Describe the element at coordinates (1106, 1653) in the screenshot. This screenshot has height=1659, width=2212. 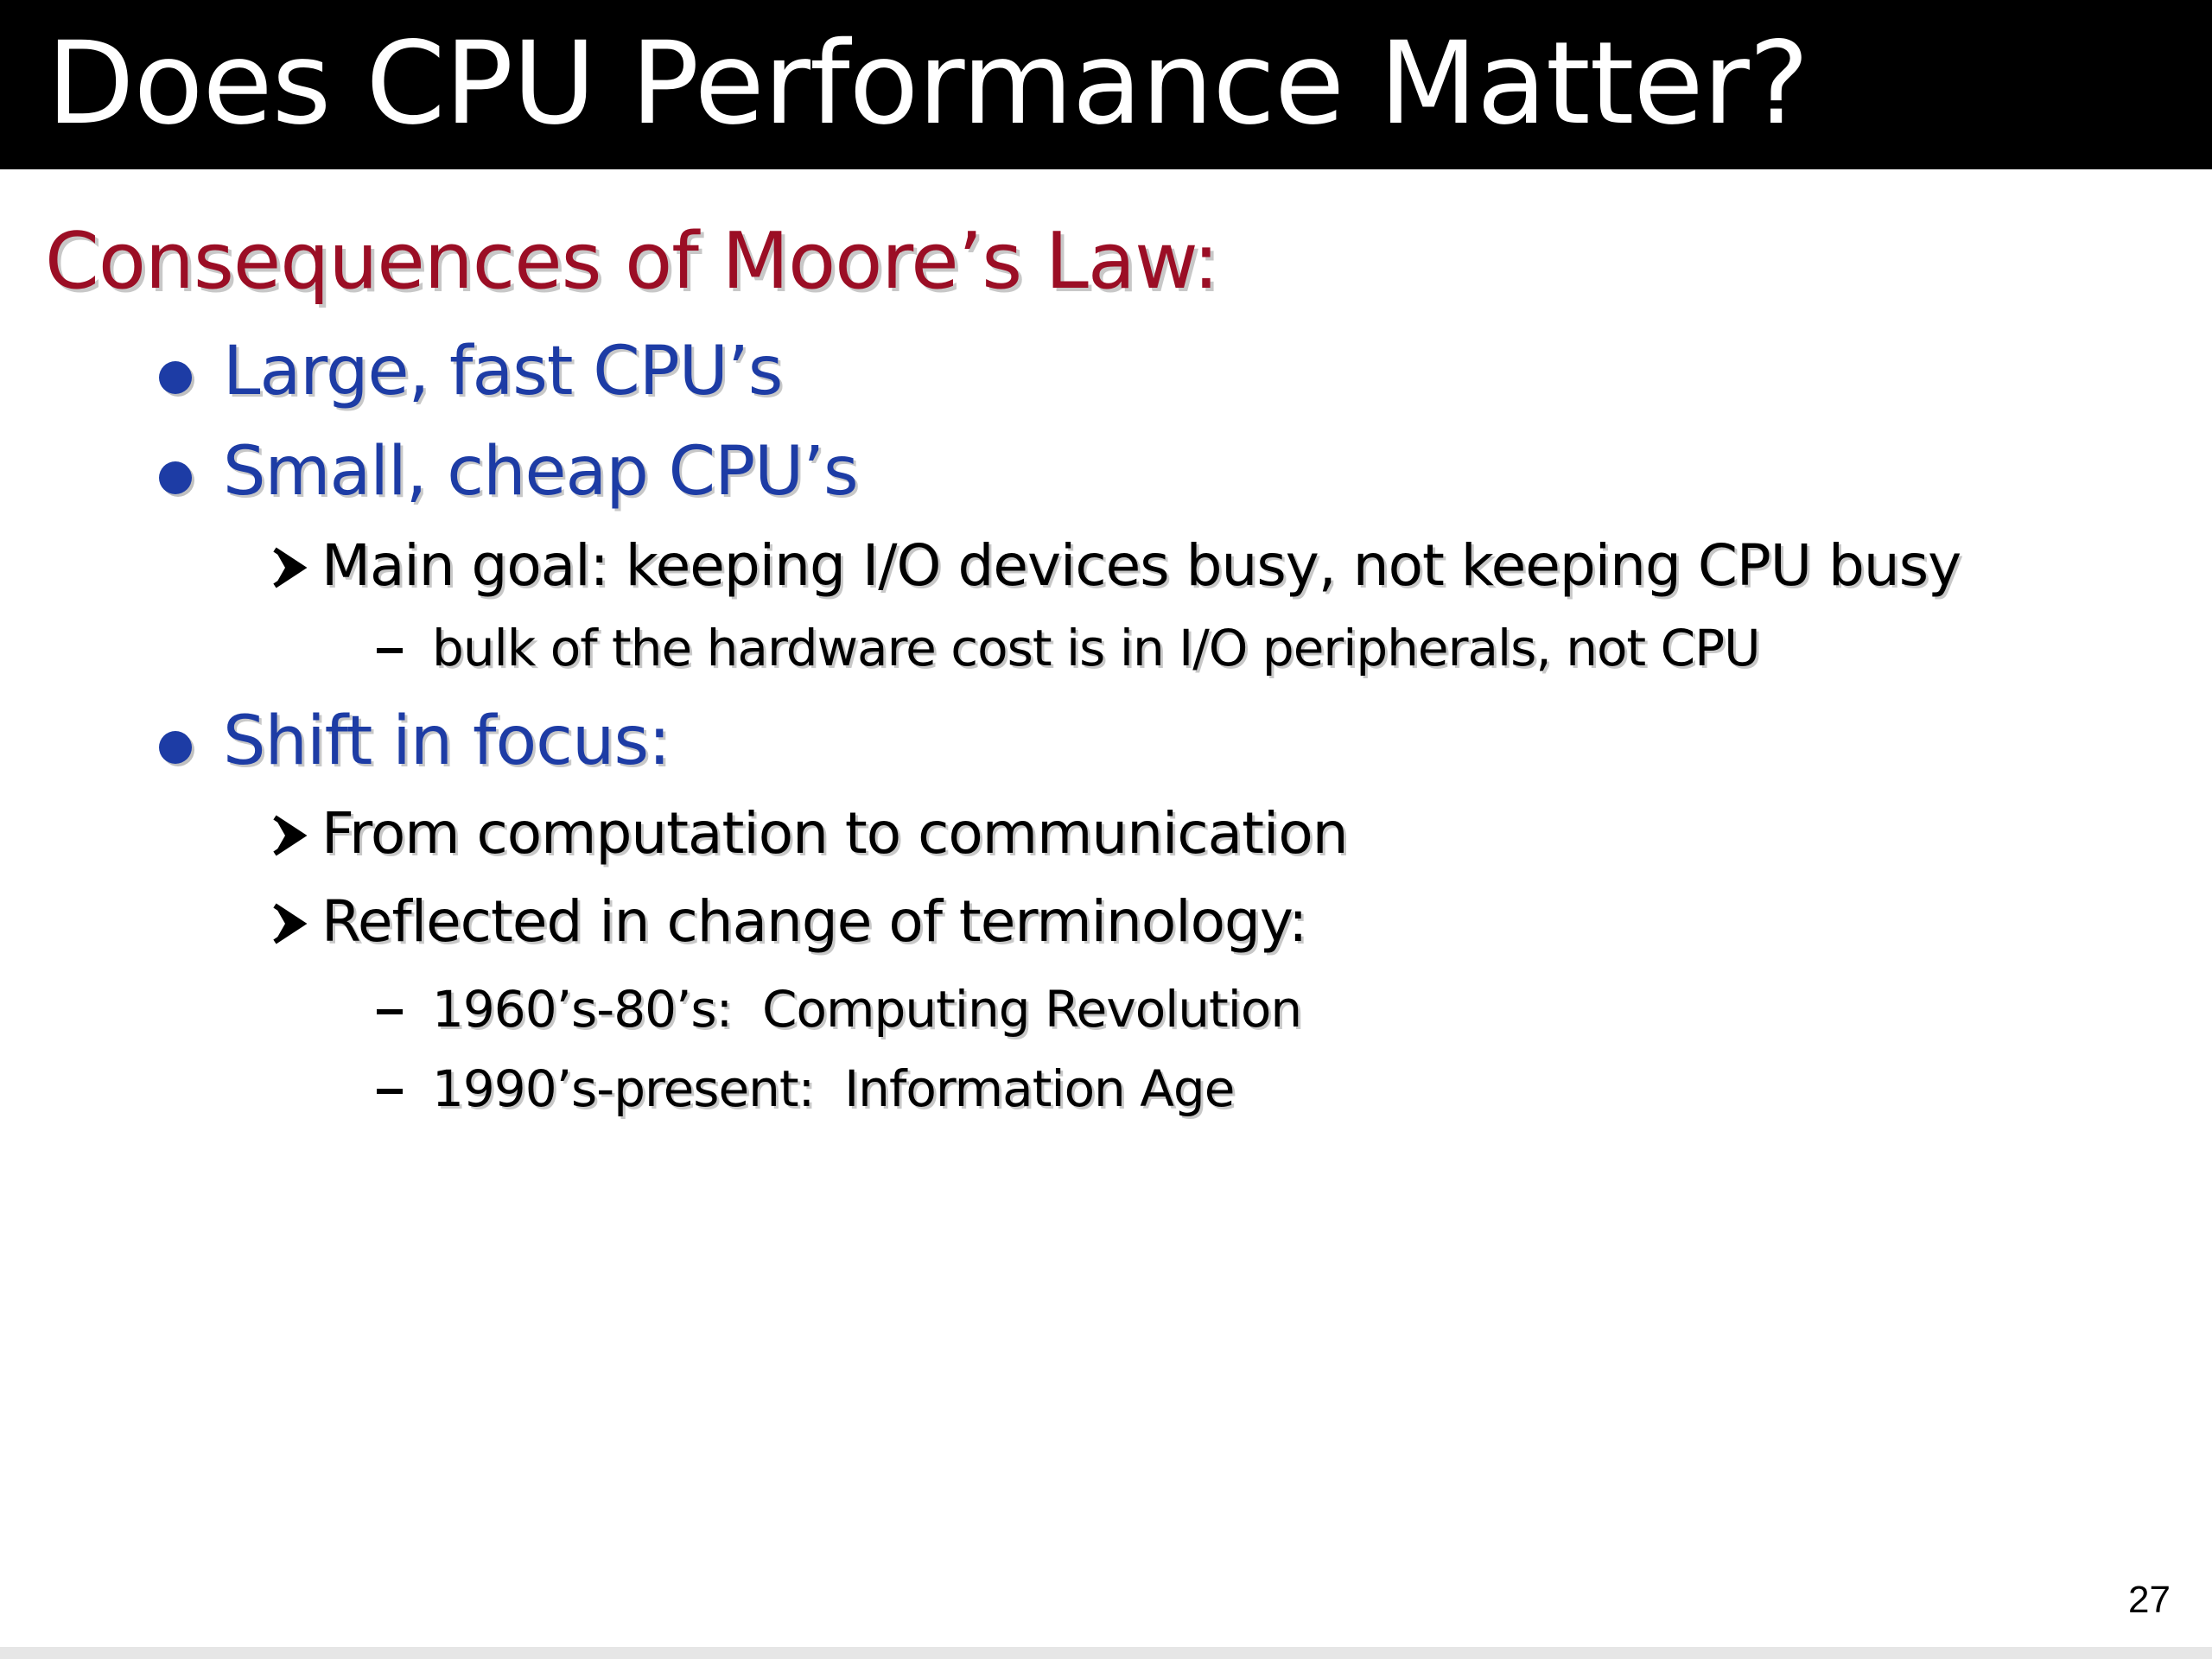
I see `bottom-divider` at that location.